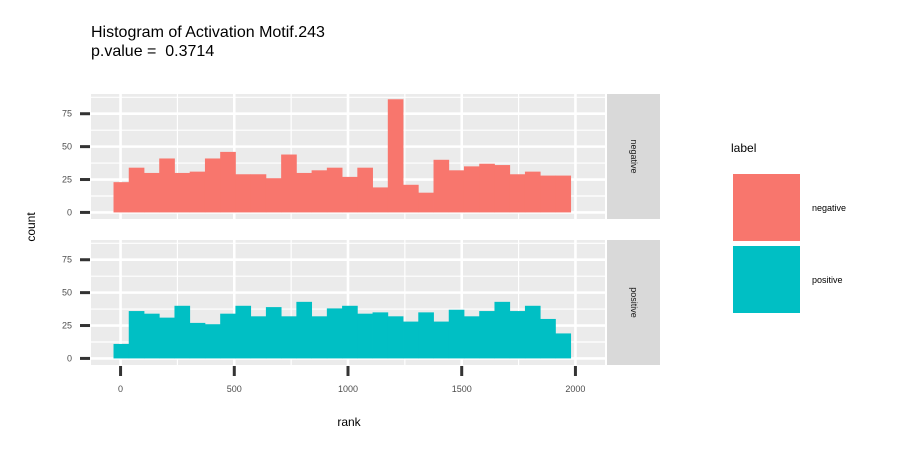 This screenshot has height=450, width=900. I want to click on legend-label-positive: positive, so click(827, 280).